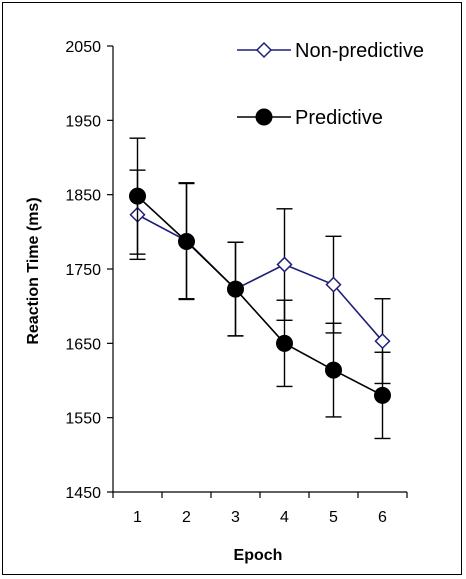 The image size is (466, 579). Describe the element at coordinates (382, 517) in the screenshot. I see `x-tick-label: 6` at that location.